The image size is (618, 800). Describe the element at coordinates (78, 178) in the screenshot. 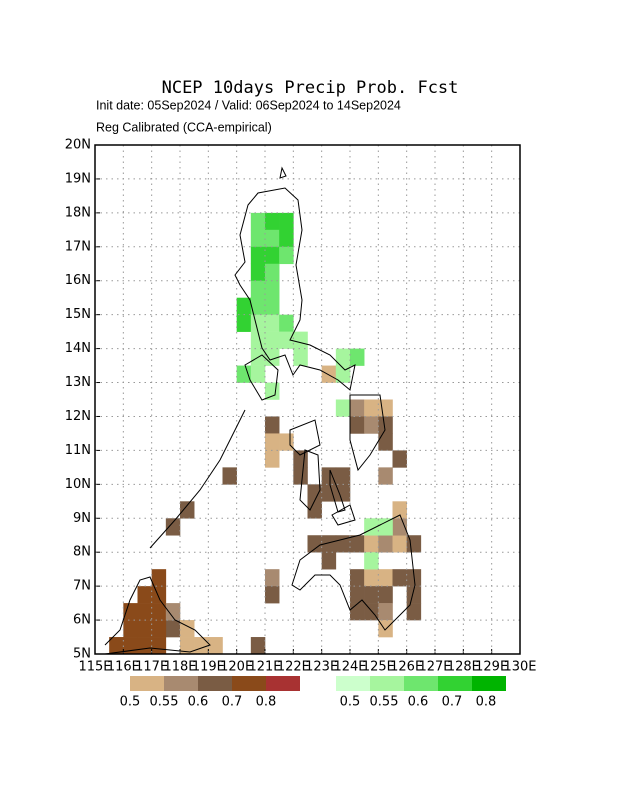

I see `y-tick-label: 19N` at that location.